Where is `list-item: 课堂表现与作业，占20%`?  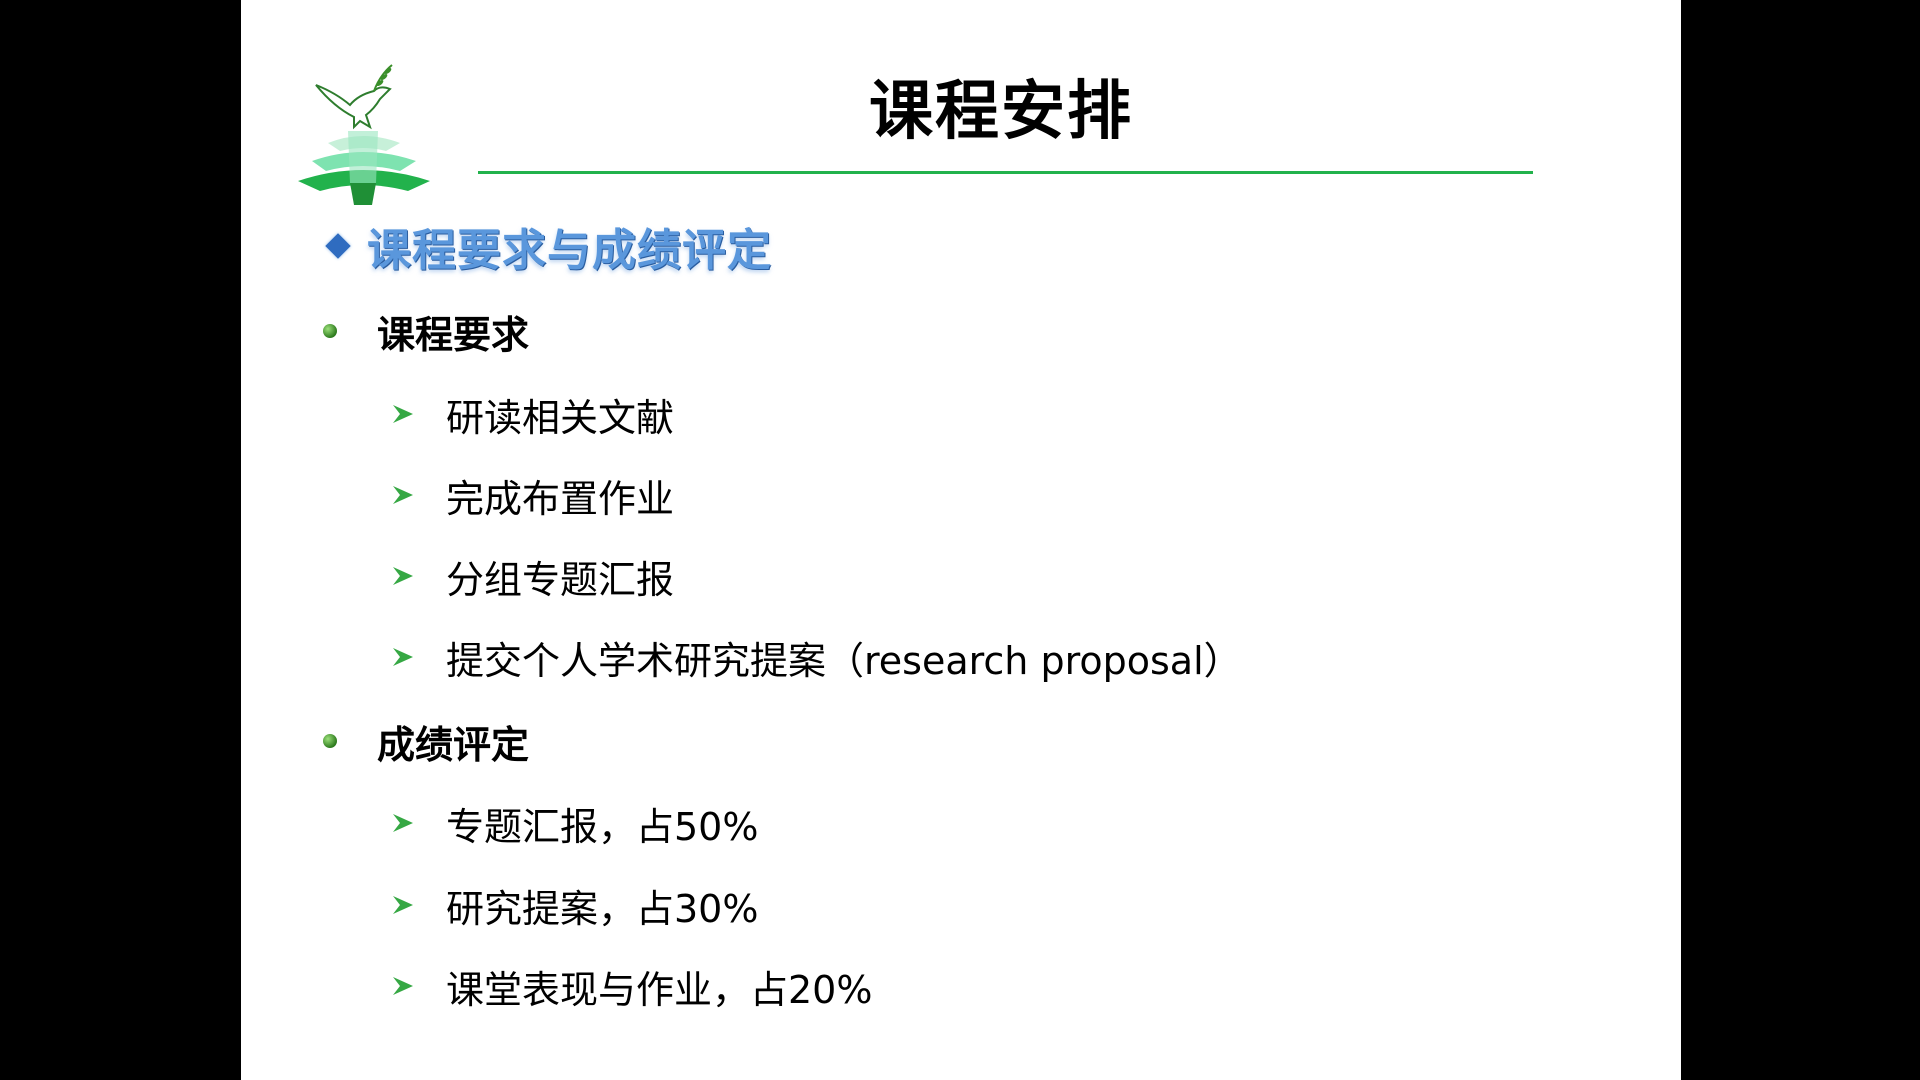 list-item: 课堂表现与作业，占20% is located at coordinates (631, 986).